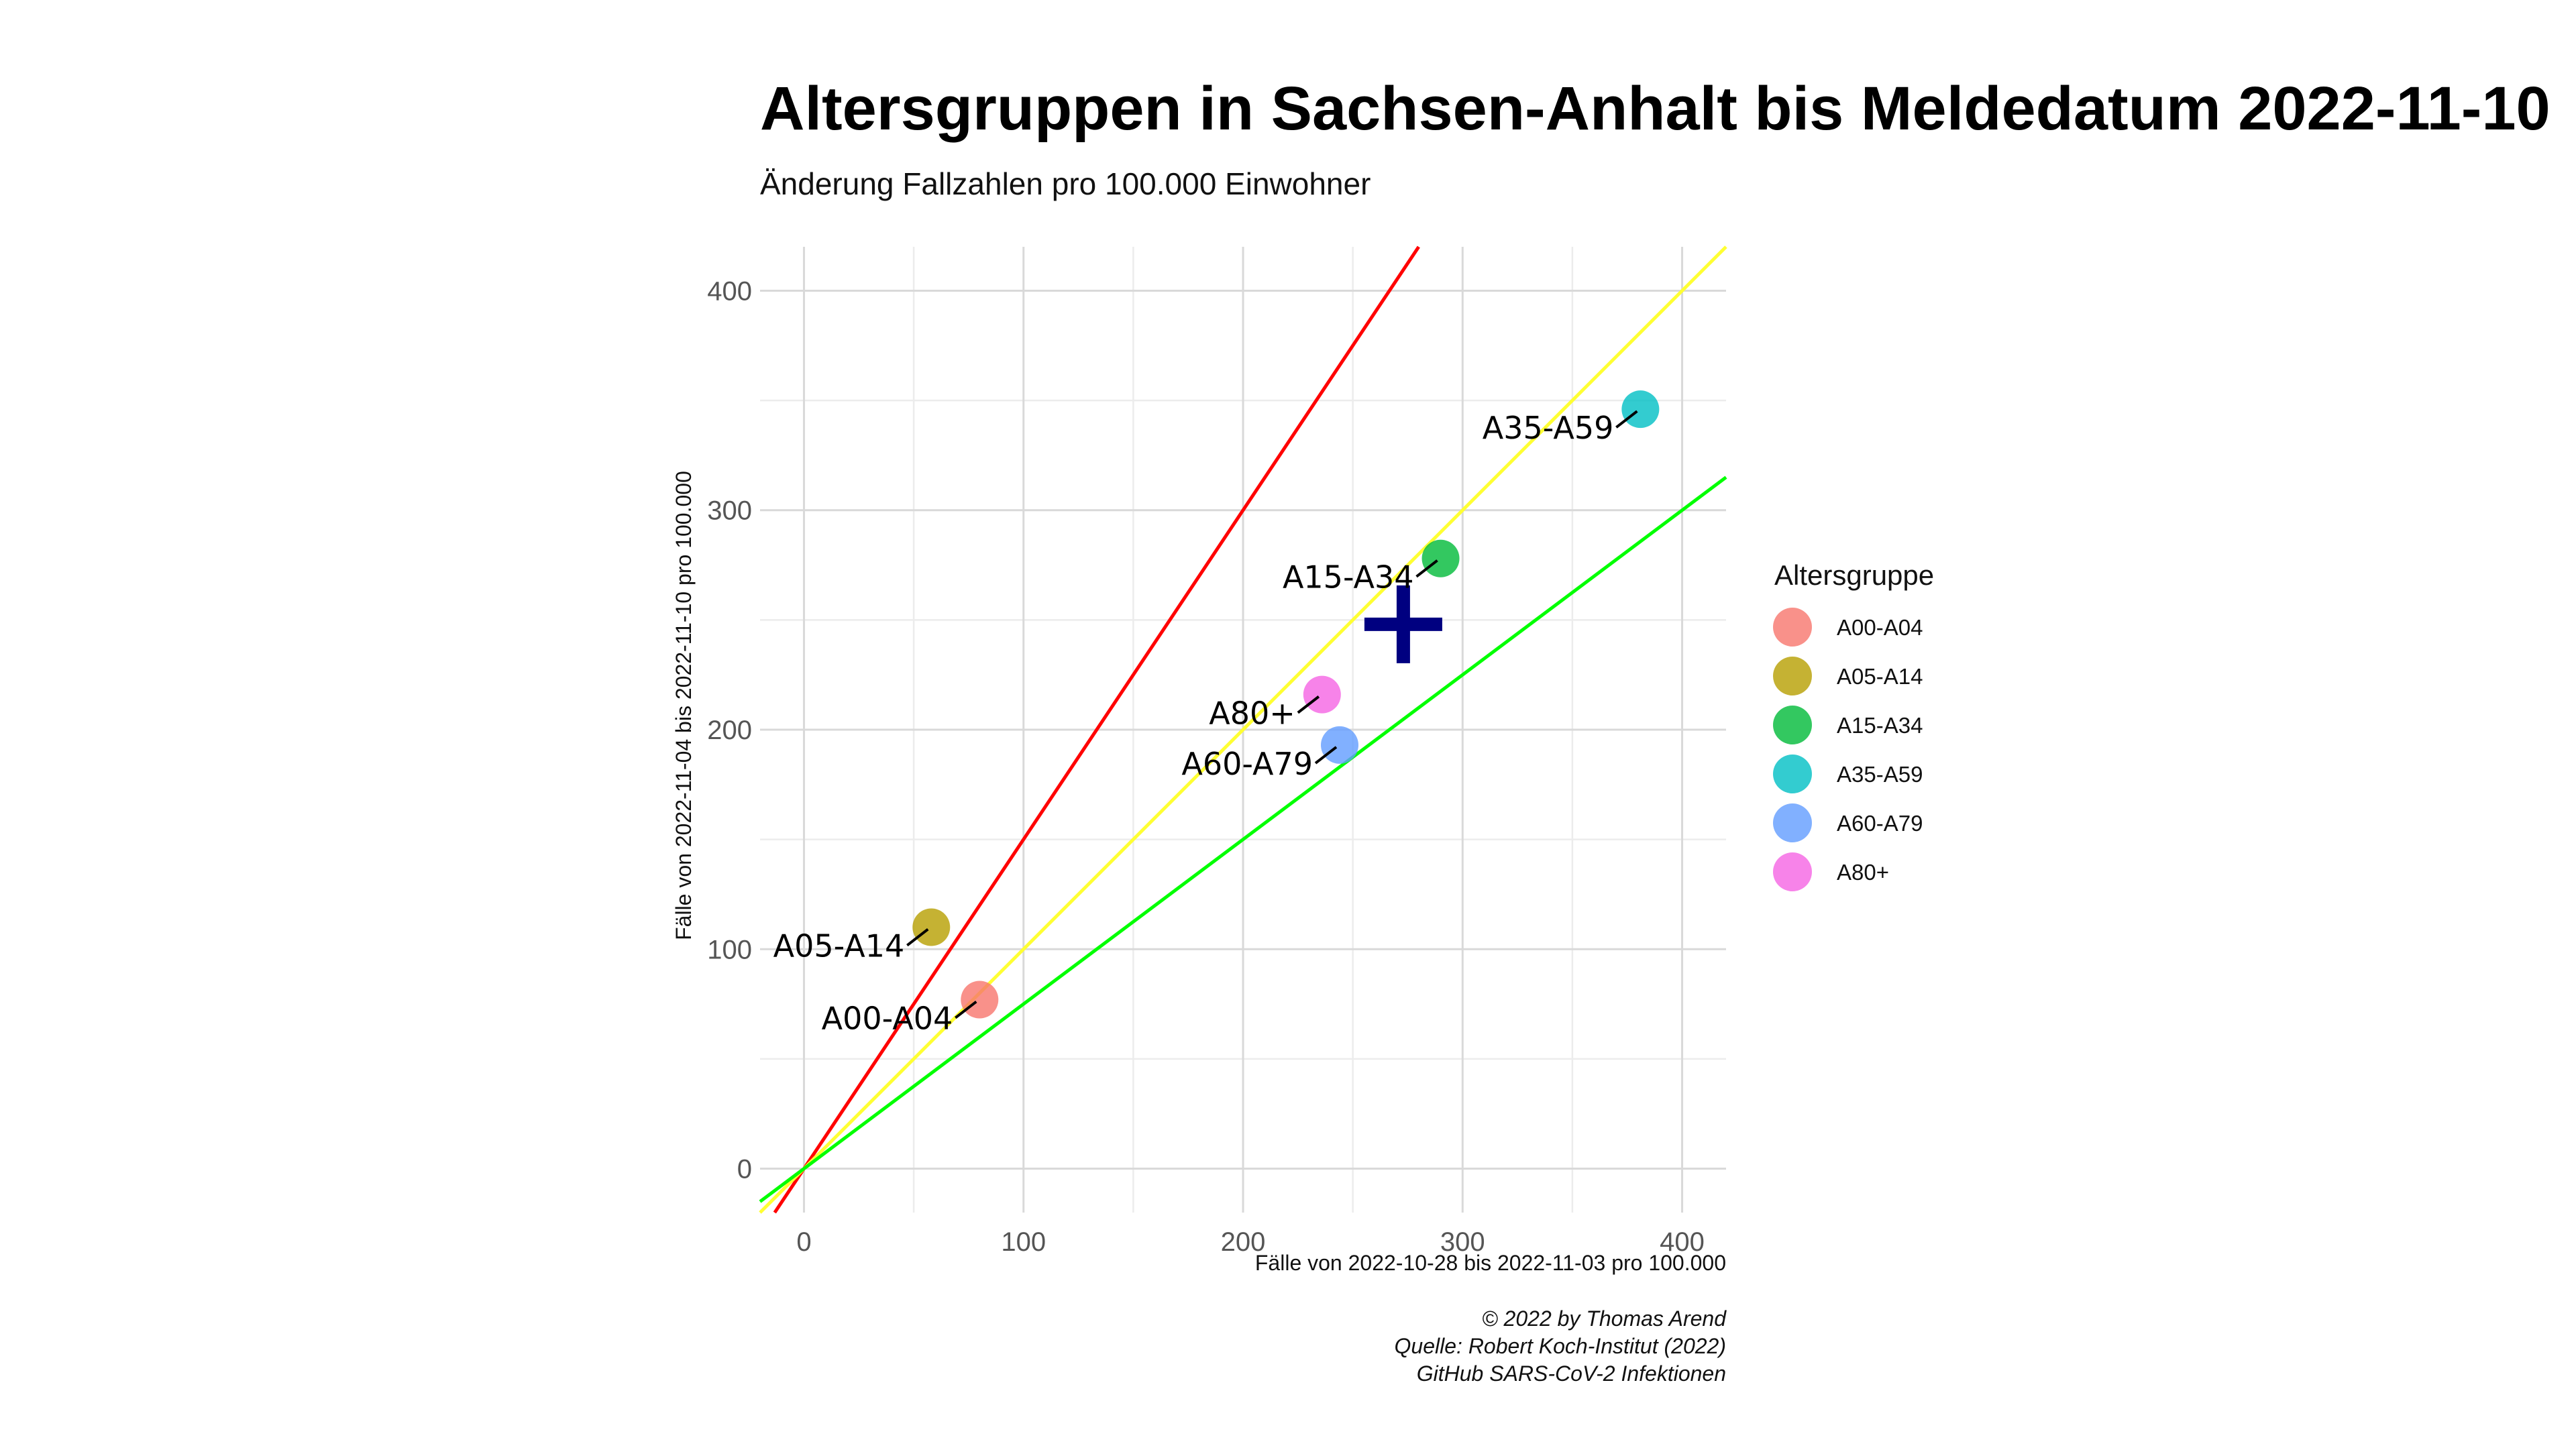 This screenshot has height=1452, width=2576. I want to click on point-label: A80+, so click(1252, 713).